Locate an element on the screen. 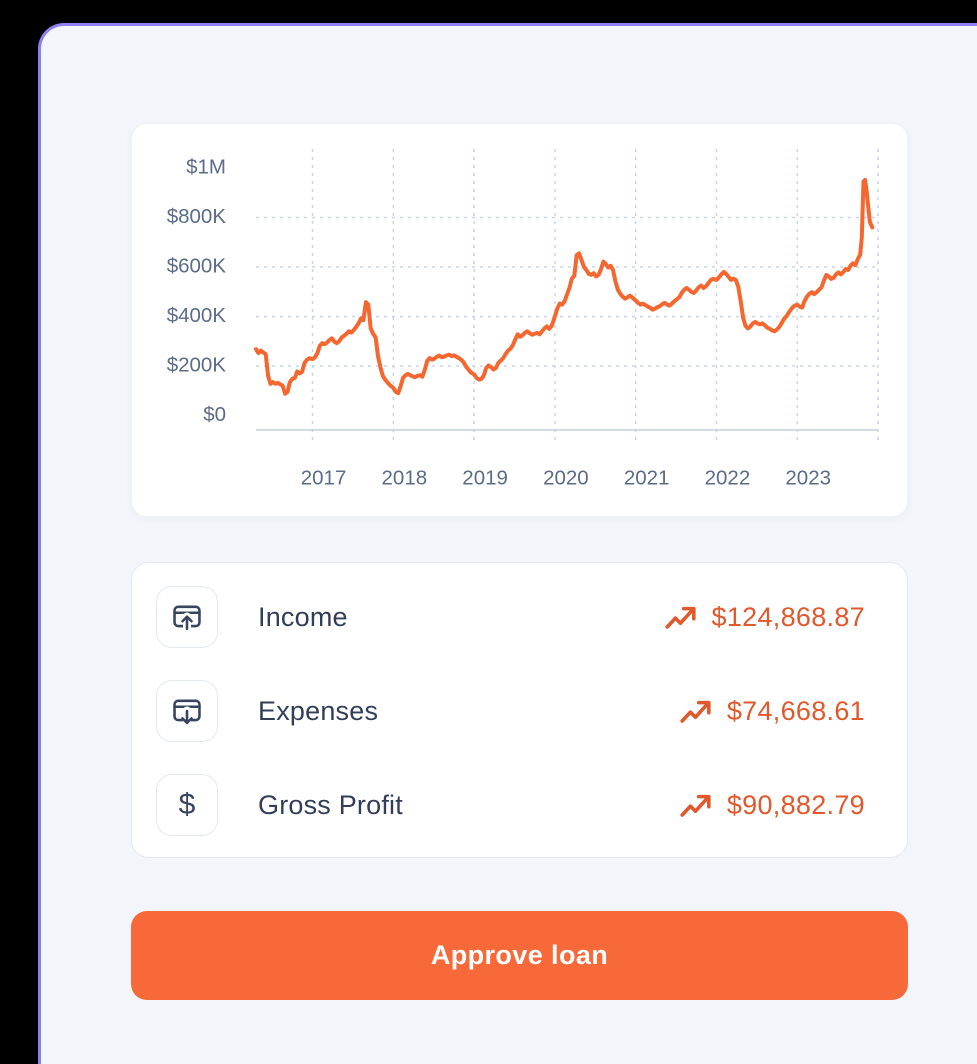  x-axis-tick-label: 2022 is located at coordinates (728, 477).